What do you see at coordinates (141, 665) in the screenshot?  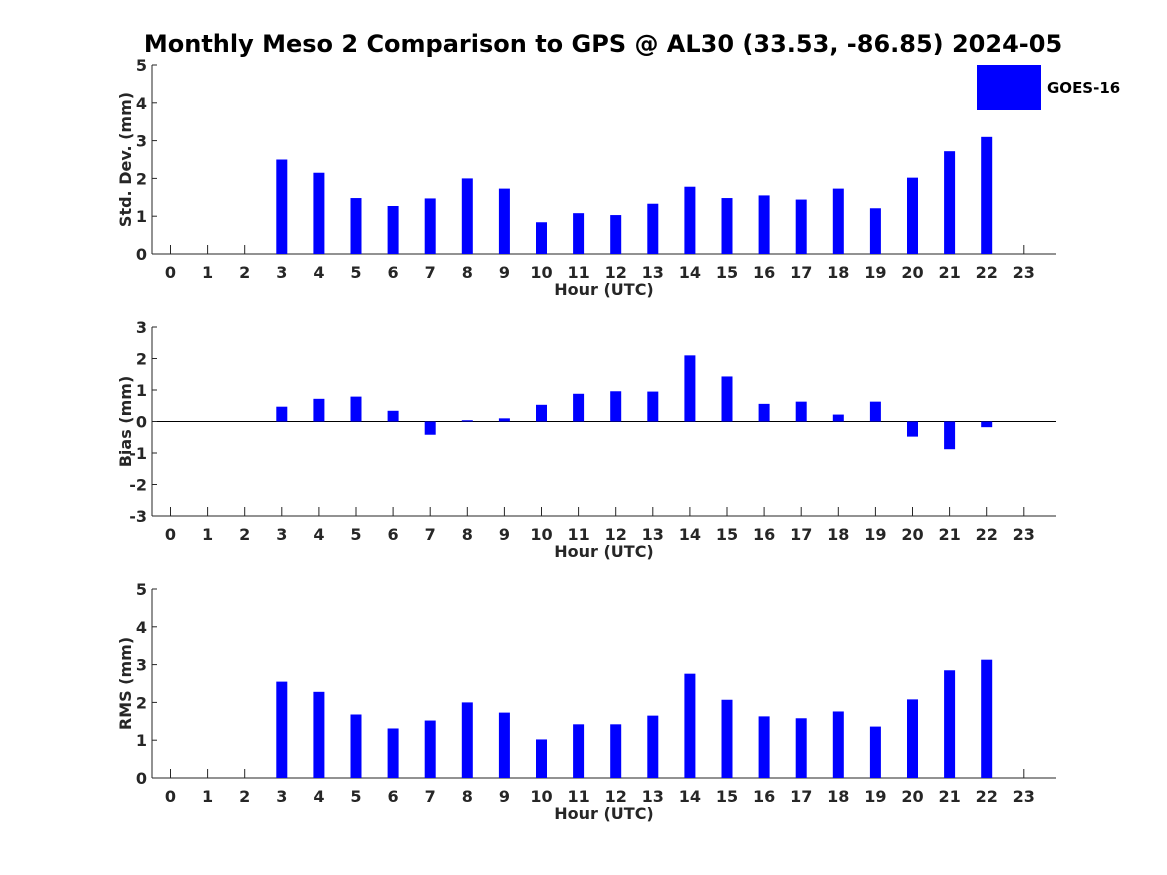 I see `y-tick-label: 3` at bounding box center [141, 665].